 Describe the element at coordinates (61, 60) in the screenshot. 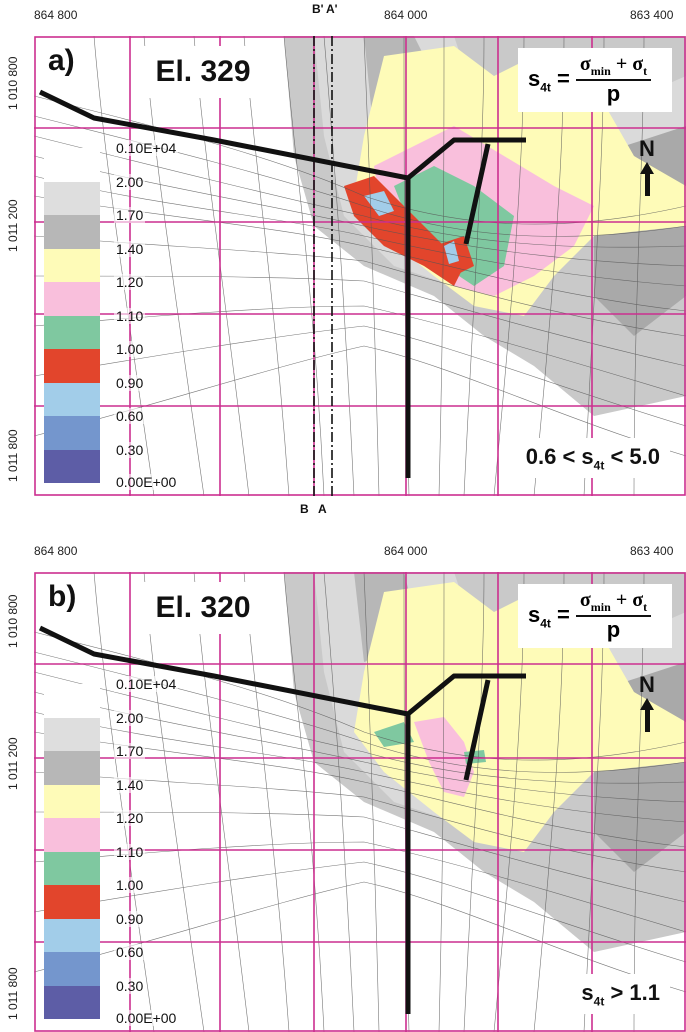

I see `panel-a-label: a)` at that location.